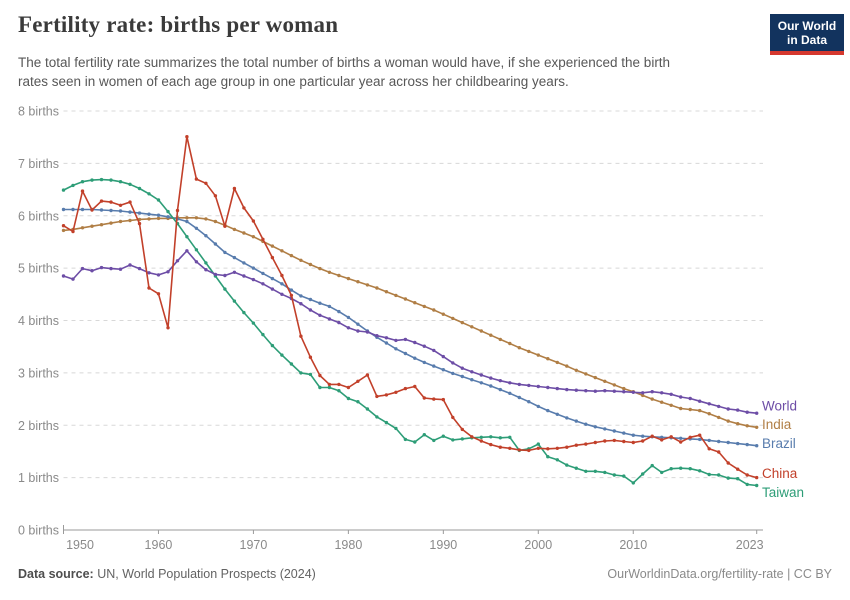  What do you see at coordinates (807, 34) in the screenshot?
I see `owid-logo: Our World in Data` at bounding box center [807, 34].